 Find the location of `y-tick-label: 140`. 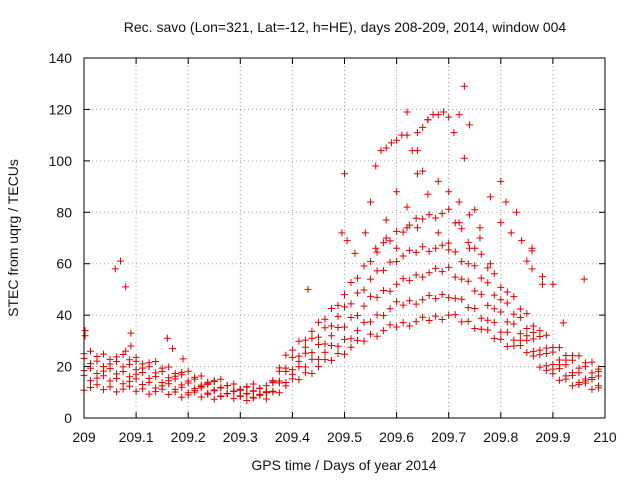

y-tick-label: 140 is located at coordinates (61, 58).